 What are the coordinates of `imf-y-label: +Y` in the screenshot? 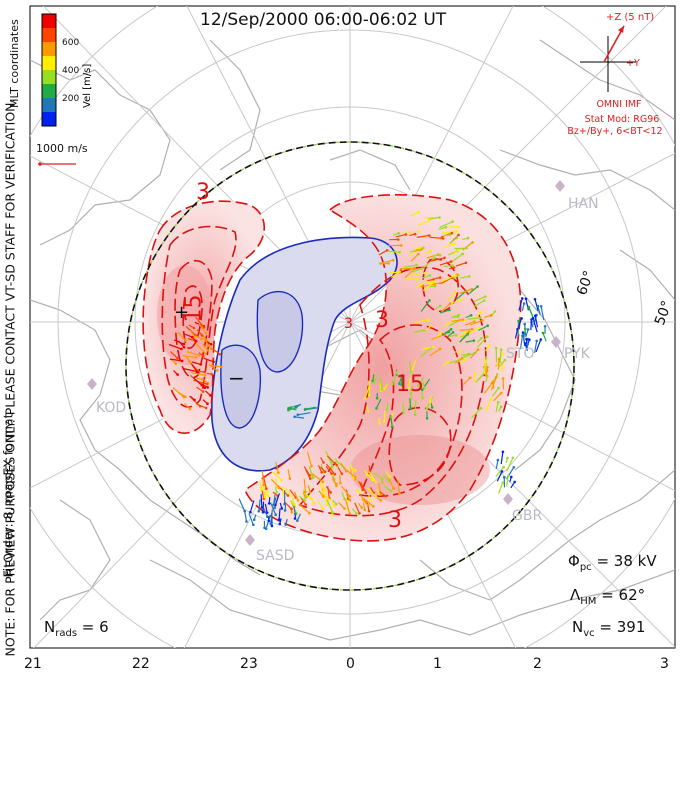 It's located at (633, 63).